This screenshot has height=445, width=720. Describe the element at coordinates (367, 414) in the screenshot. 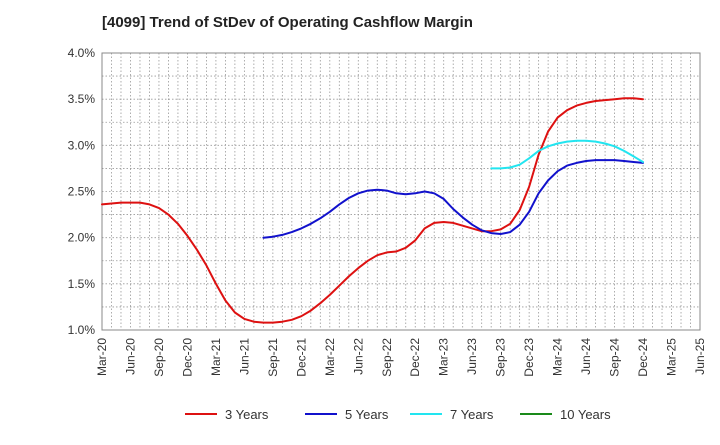

I see `legend-label: 5 Years` at that location.